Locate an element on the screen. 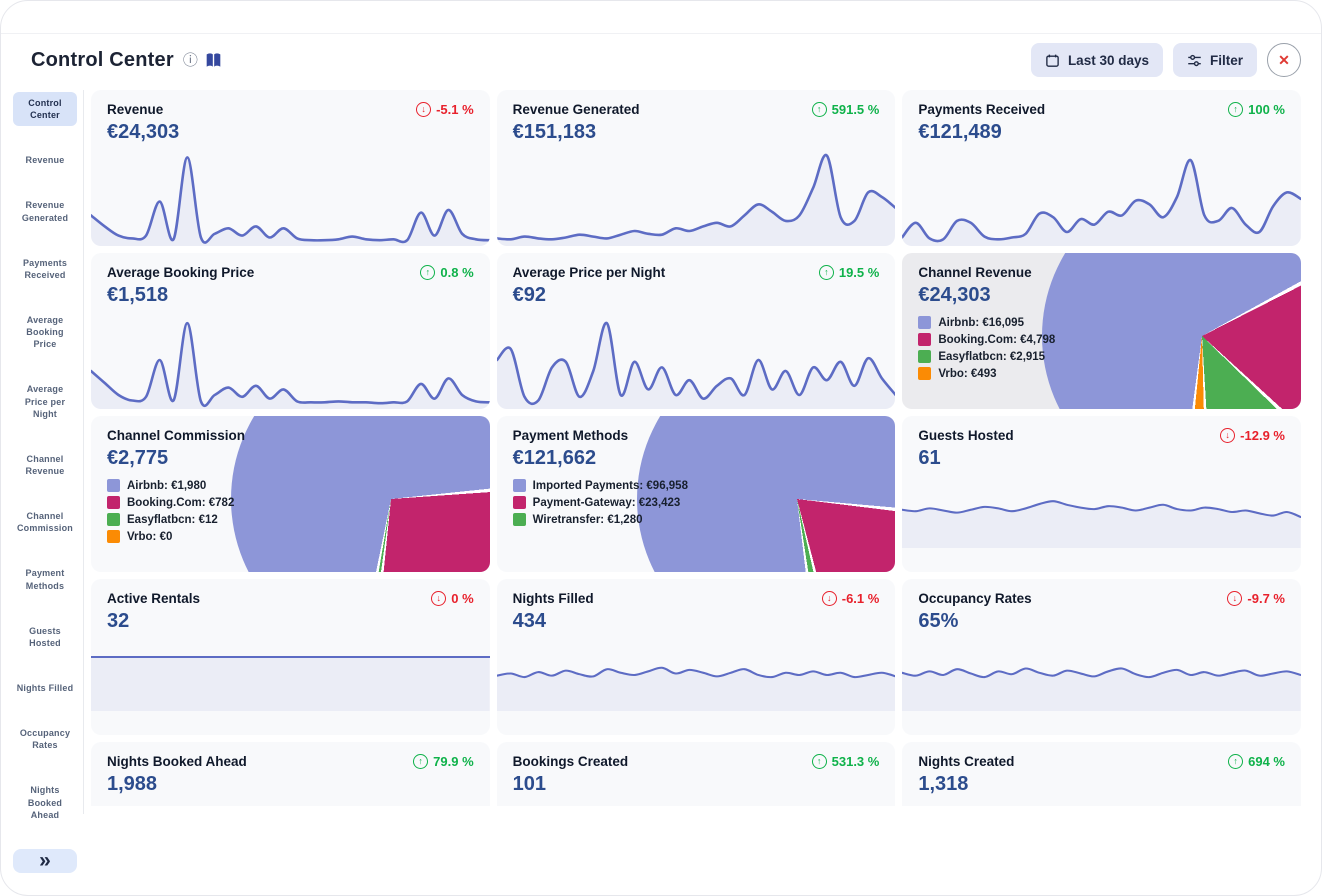  legend-item: Booking.Com: €782 is located at coordinates (290, 502).